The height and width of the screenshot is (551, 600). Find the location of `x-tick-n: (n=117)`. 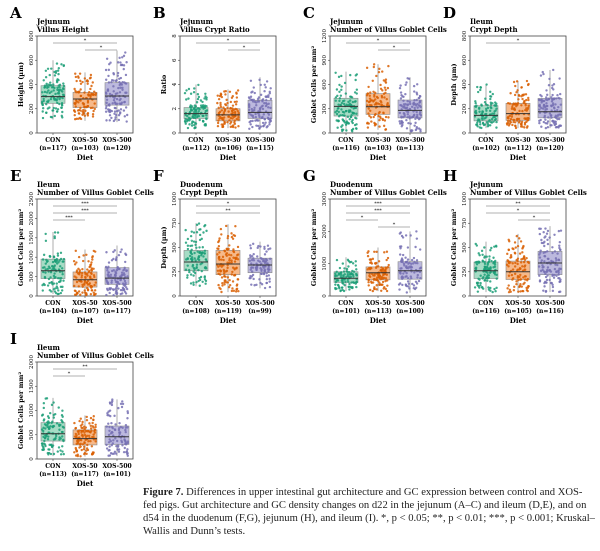

x-tick-n: (n=117) is located at coordinates (85, 474).